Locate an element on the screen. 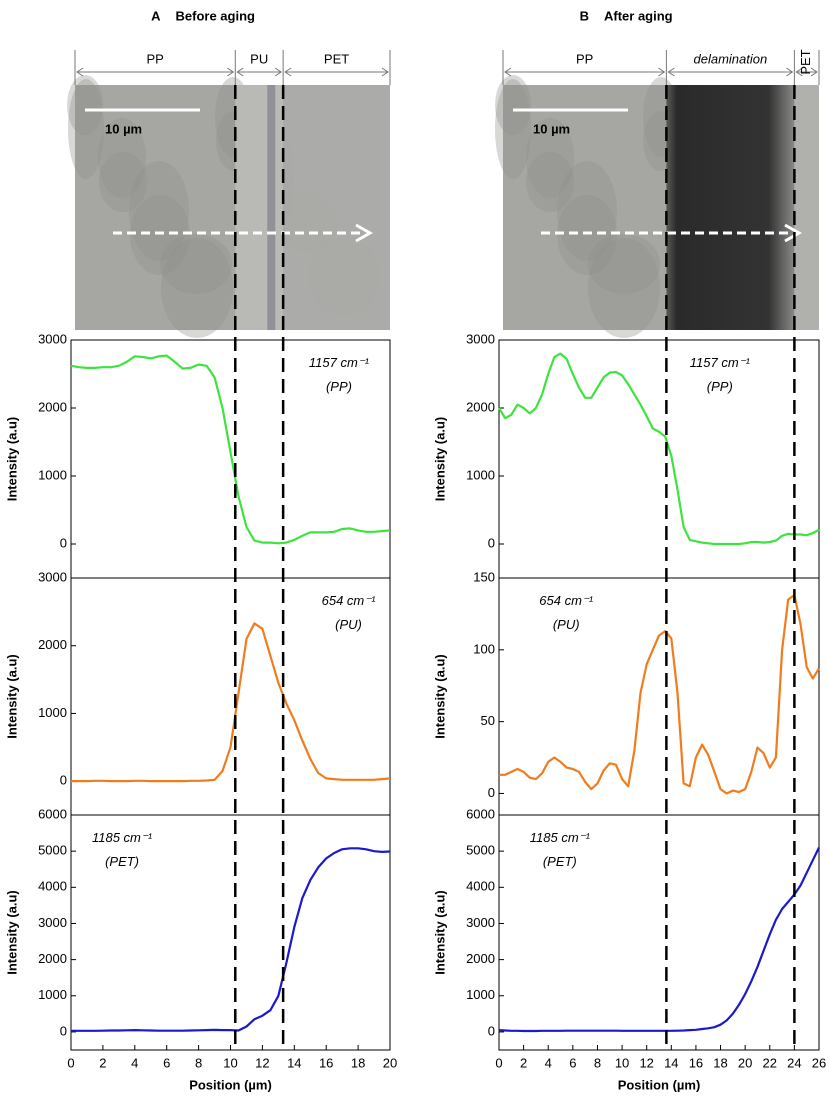  x-tick-label: 14 is located at coordinates (294, 1062).